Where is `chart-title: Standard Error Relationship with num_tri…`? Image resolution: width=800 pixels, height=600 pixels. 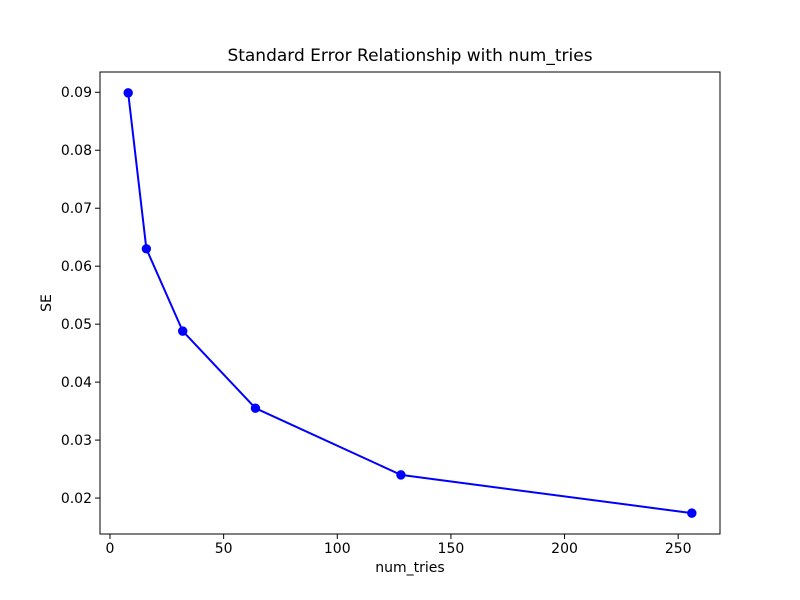 chart-title: Standard Error Relationship with num_tri… is located at coordinates (410, 56).